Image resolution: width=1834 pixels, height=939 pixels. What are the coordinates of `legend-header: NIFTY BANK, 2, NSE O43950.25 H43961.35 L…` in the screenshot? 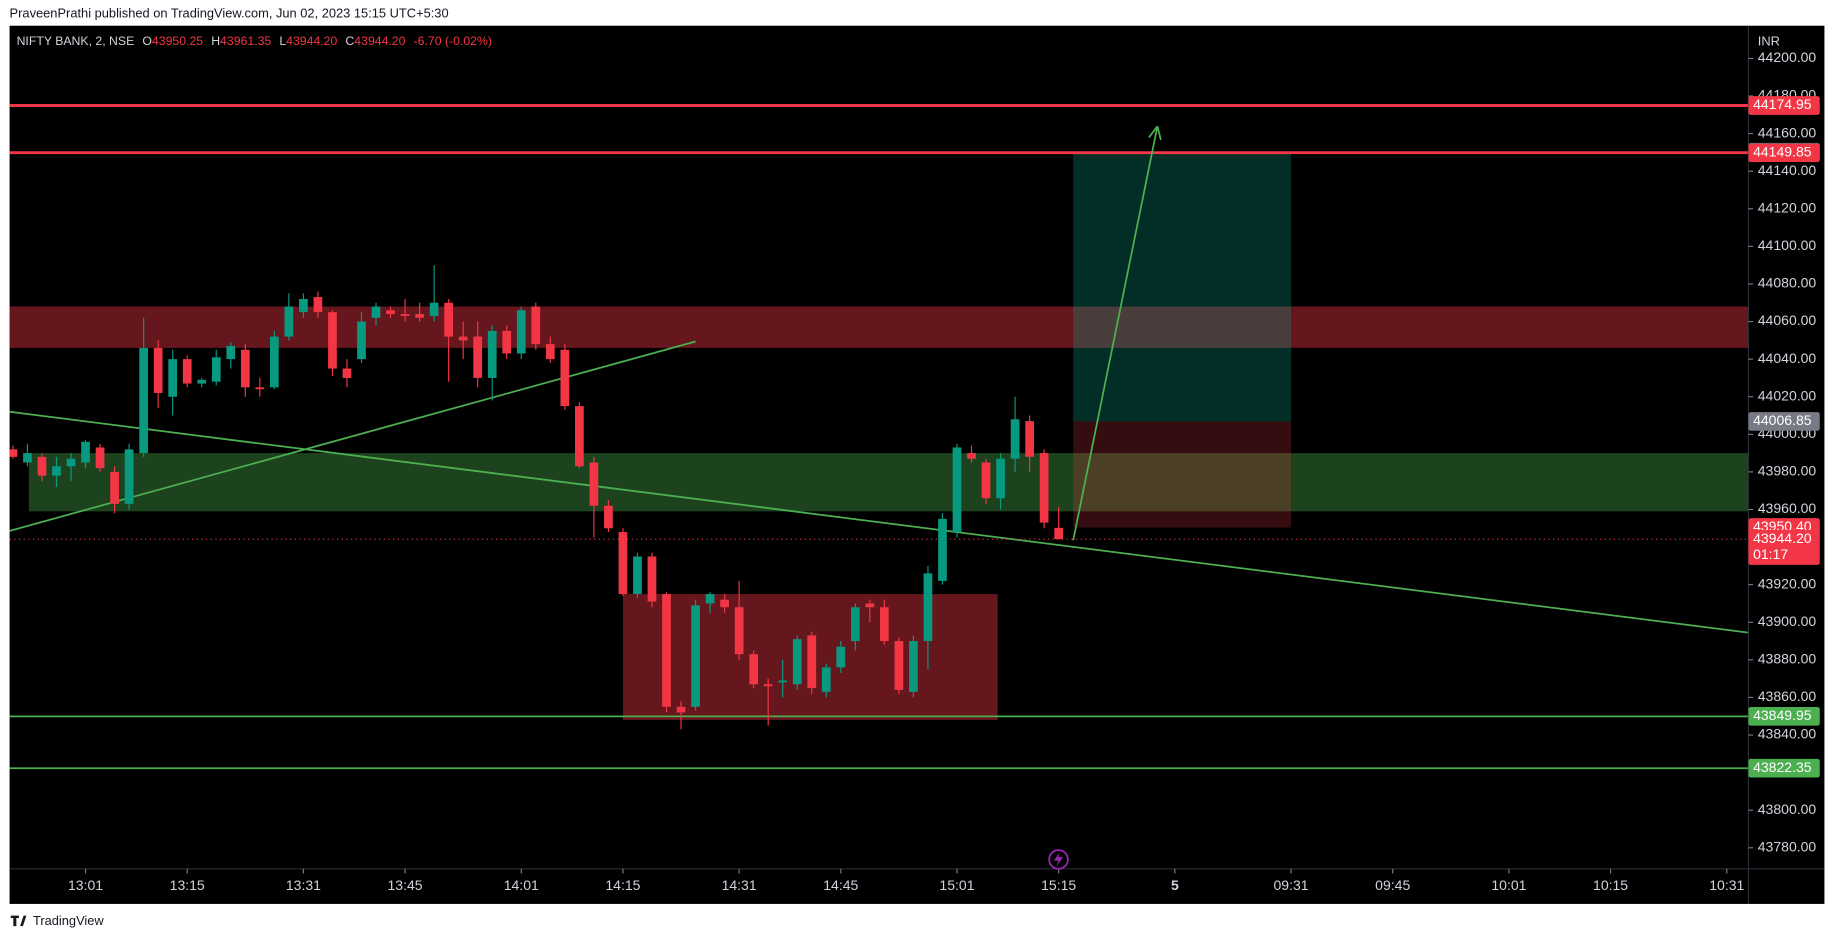 It's located at (254, 41).